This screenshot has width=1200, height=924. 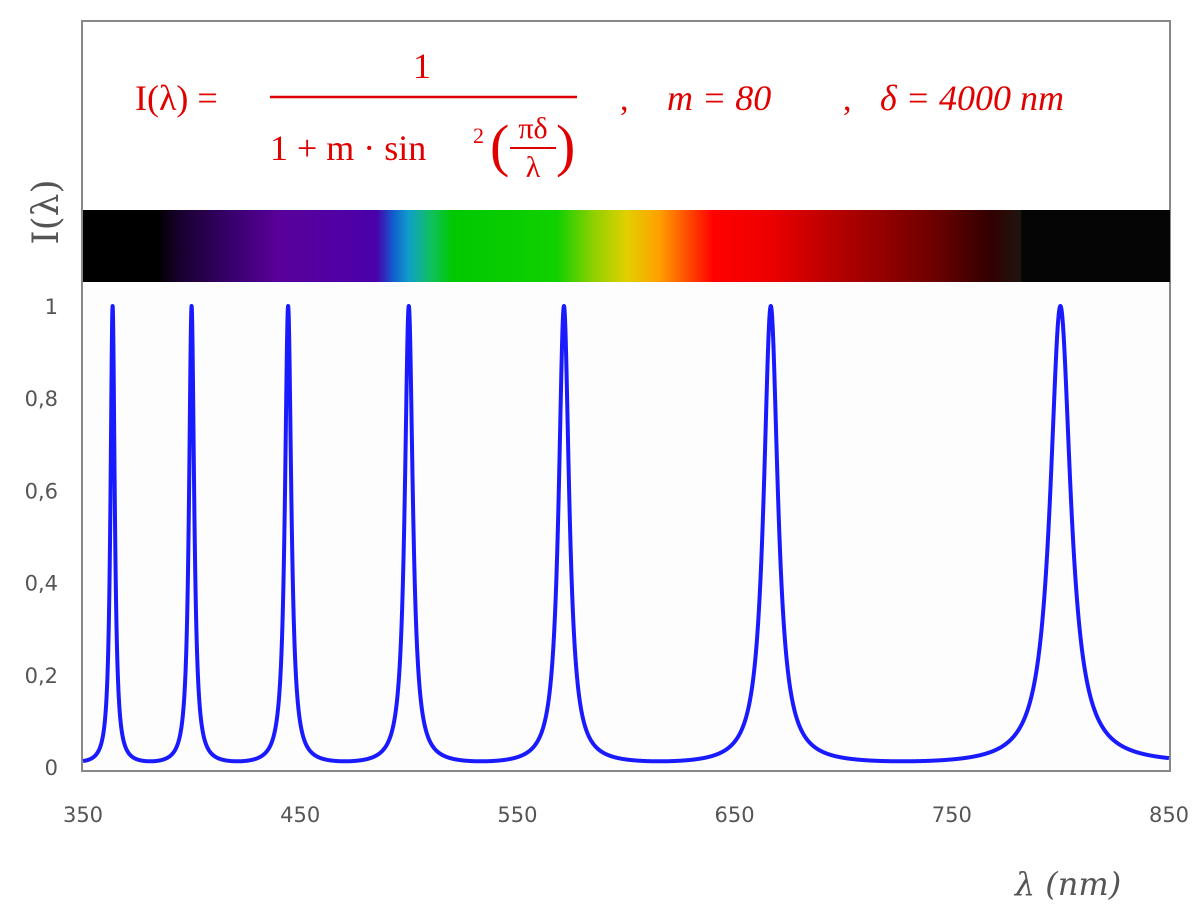 I want to click on formula-paren-right: ), so click(x=565, y=145).